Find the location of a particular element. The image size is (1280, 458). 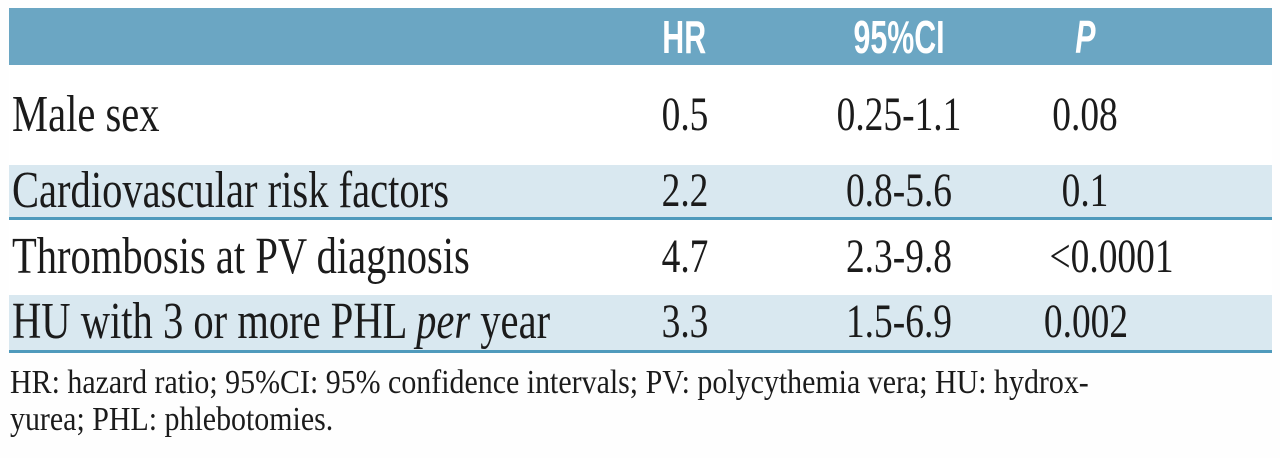

hr-value-cell: 4.7 is located at coordinates (685, 257).